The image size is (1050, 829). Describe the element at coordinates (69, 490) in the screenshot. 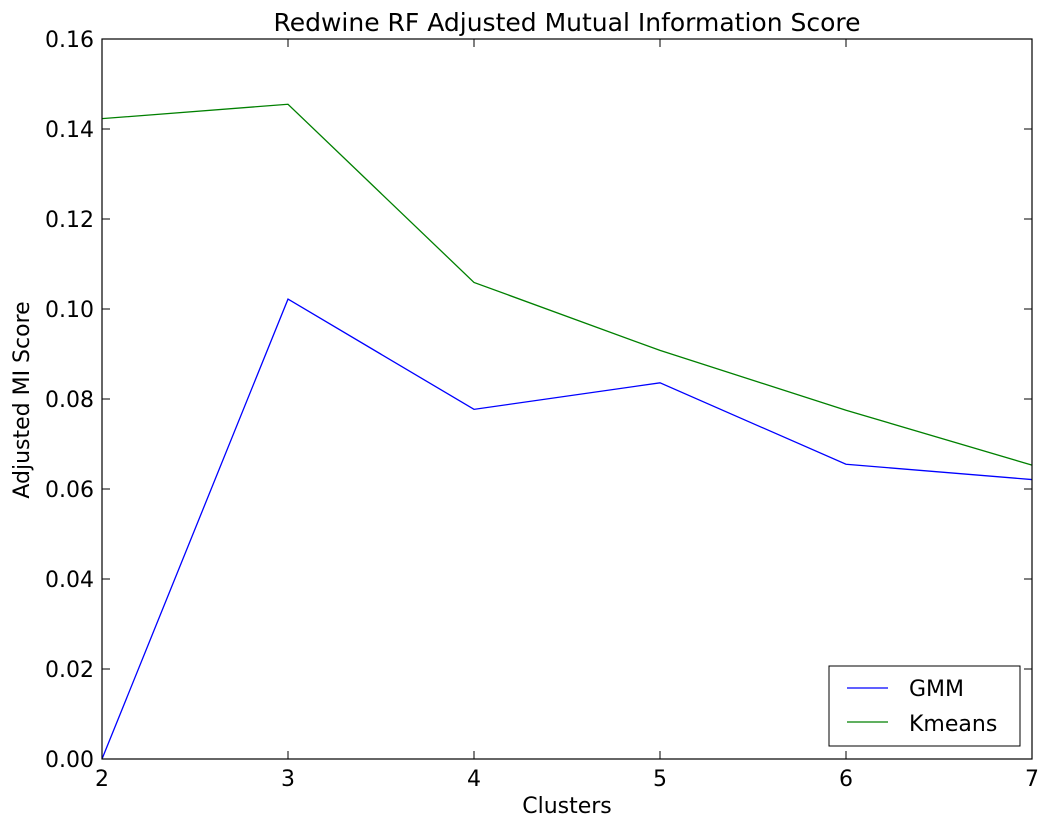

I see `y-tick-label-3: 0.06` at that location.